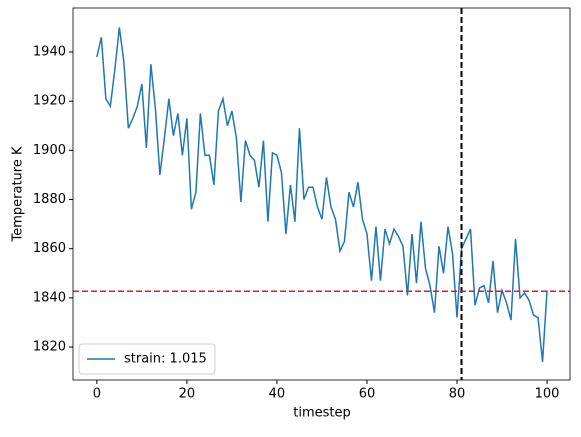  What do you see at coordinates (322, 413) in the screenshot?
I see `x-axis-label: timestep` at bounding box center [322, 413].